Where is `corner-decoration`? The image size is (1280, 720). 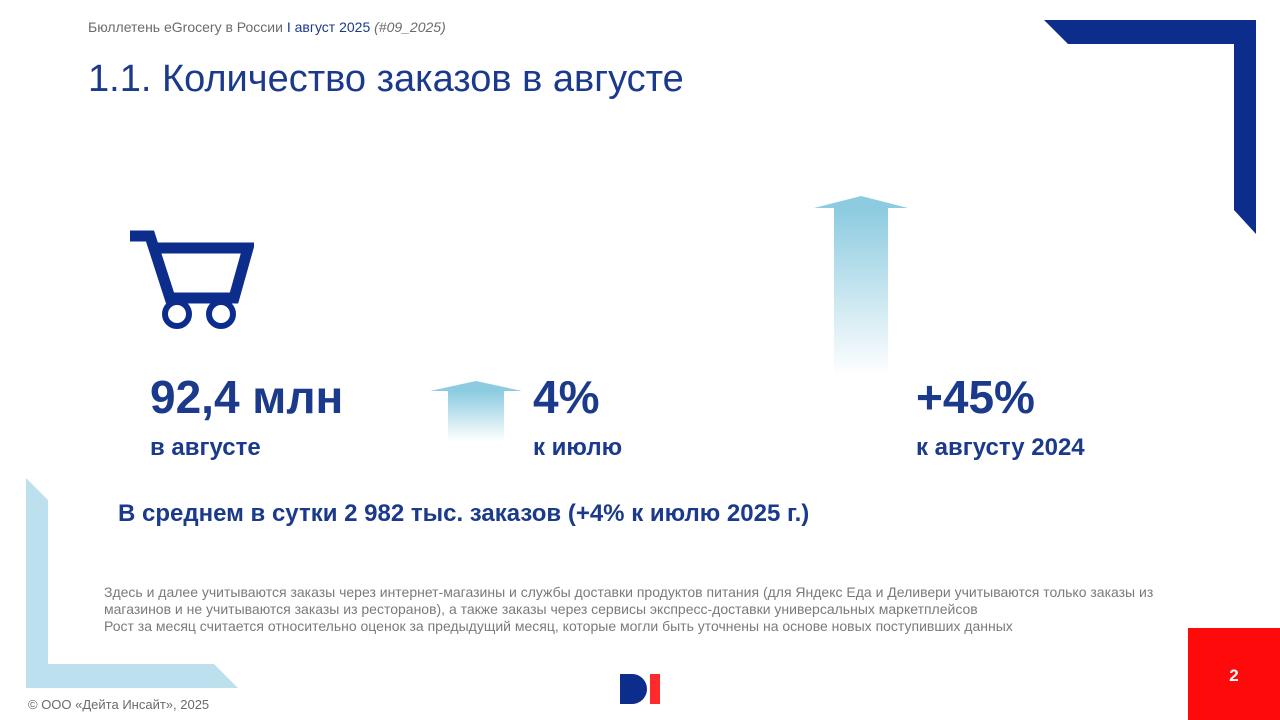 corner-decoration is located at coordinates (1150, 127).